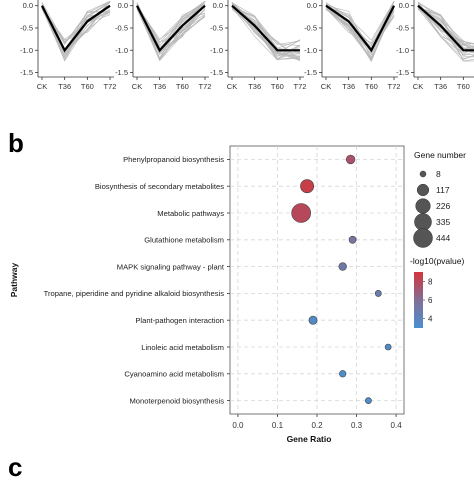 This screenshot has width=474, height=483. What do you see at coordinates (440, 155) in the screenshot?
I see `size-legend-title: Gene number` at bounding box center [440, 155].